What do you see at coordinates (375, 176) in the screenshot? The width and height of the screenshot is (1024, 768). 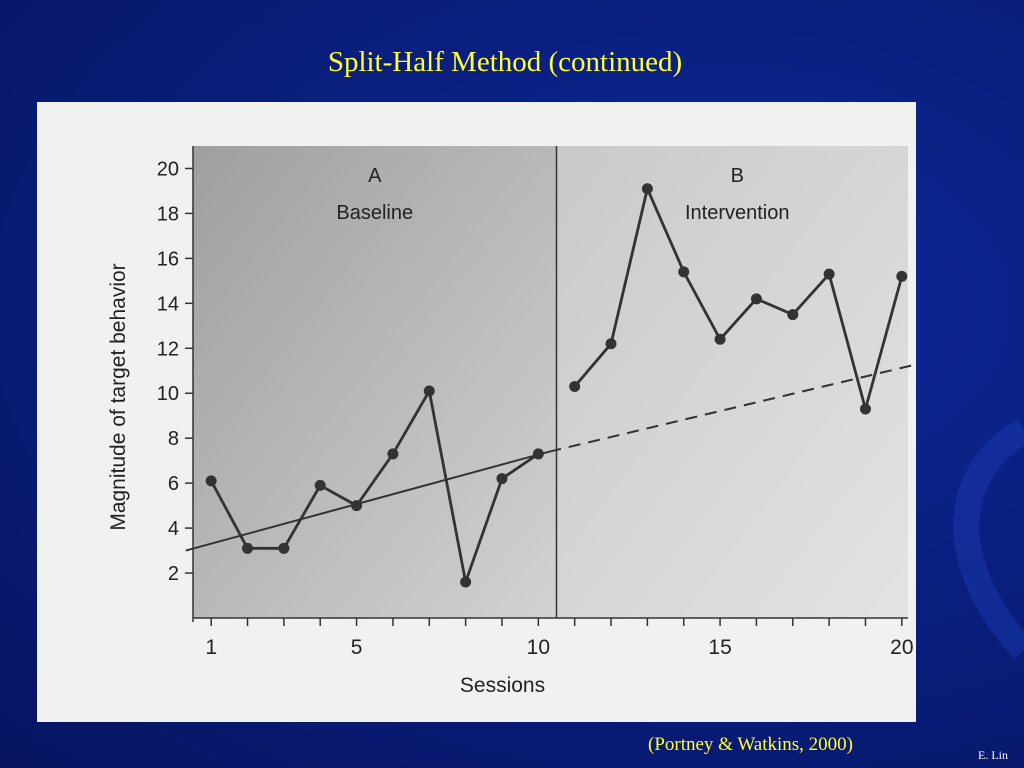 I see `phase-letter: A` at bounding box center [375, 176].